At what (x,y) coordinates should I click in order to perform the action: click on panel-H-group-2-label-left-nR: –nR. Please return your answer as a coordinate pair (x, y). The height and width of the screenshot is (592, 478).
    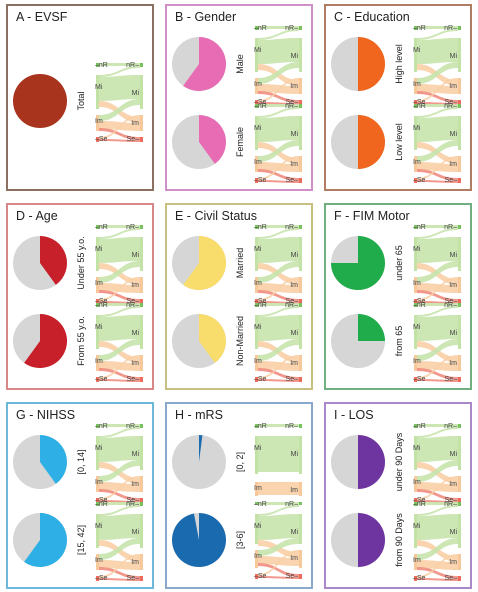
    Looking at the image, I should click on (260, 504).